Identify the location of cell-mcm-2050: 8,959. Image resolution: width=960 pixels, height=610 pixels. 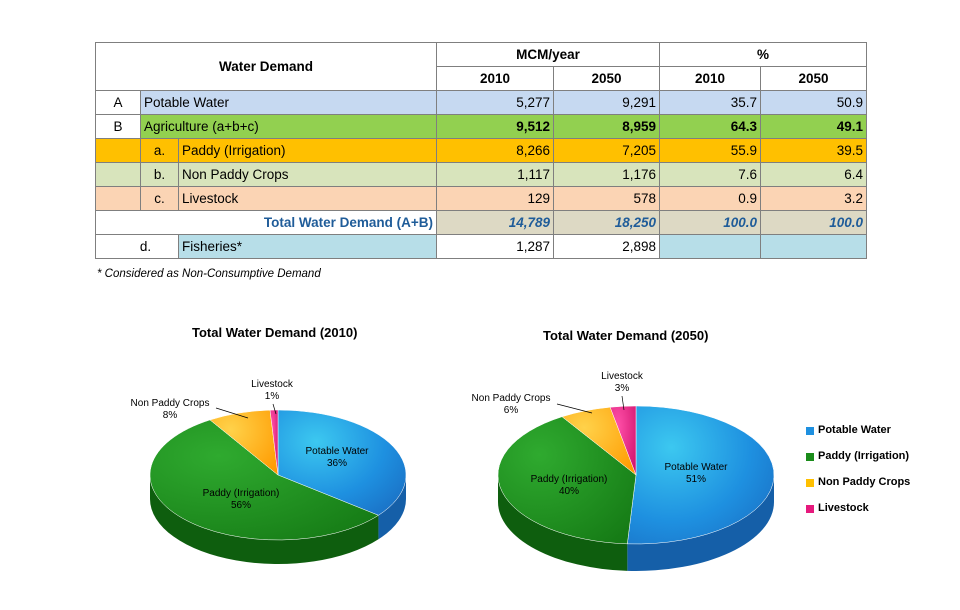
(606, 126).